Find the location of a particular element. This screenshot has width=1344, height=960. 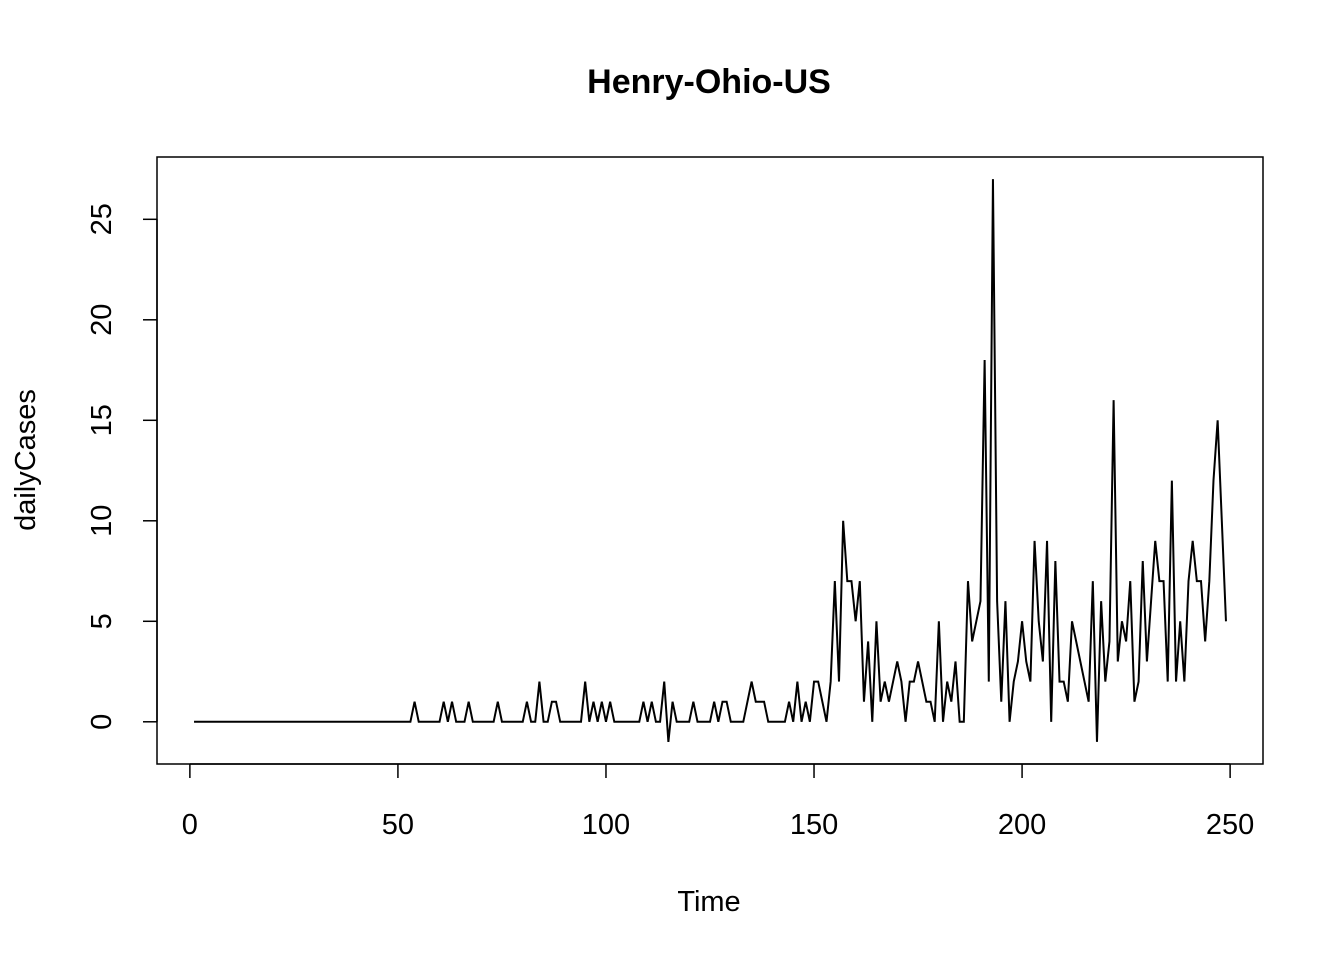

y-axis: 0 5 10 15 20 25 is located at coordinates (122, 466).